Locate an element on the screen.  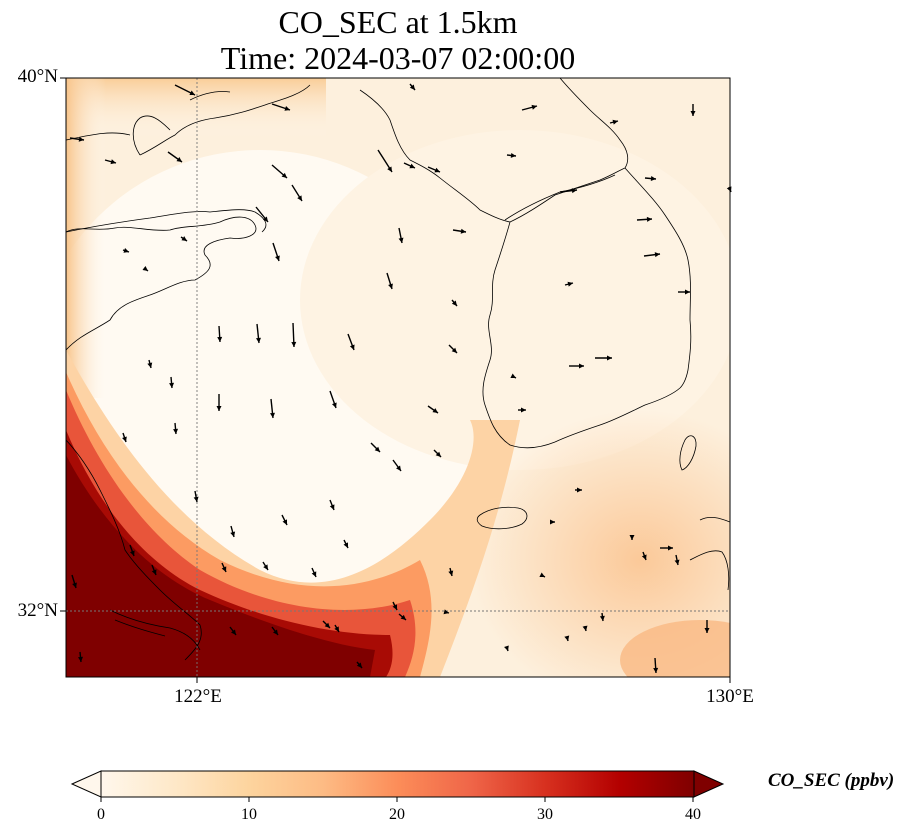
colorbar-extend-high is located at coordinates (709, 784).